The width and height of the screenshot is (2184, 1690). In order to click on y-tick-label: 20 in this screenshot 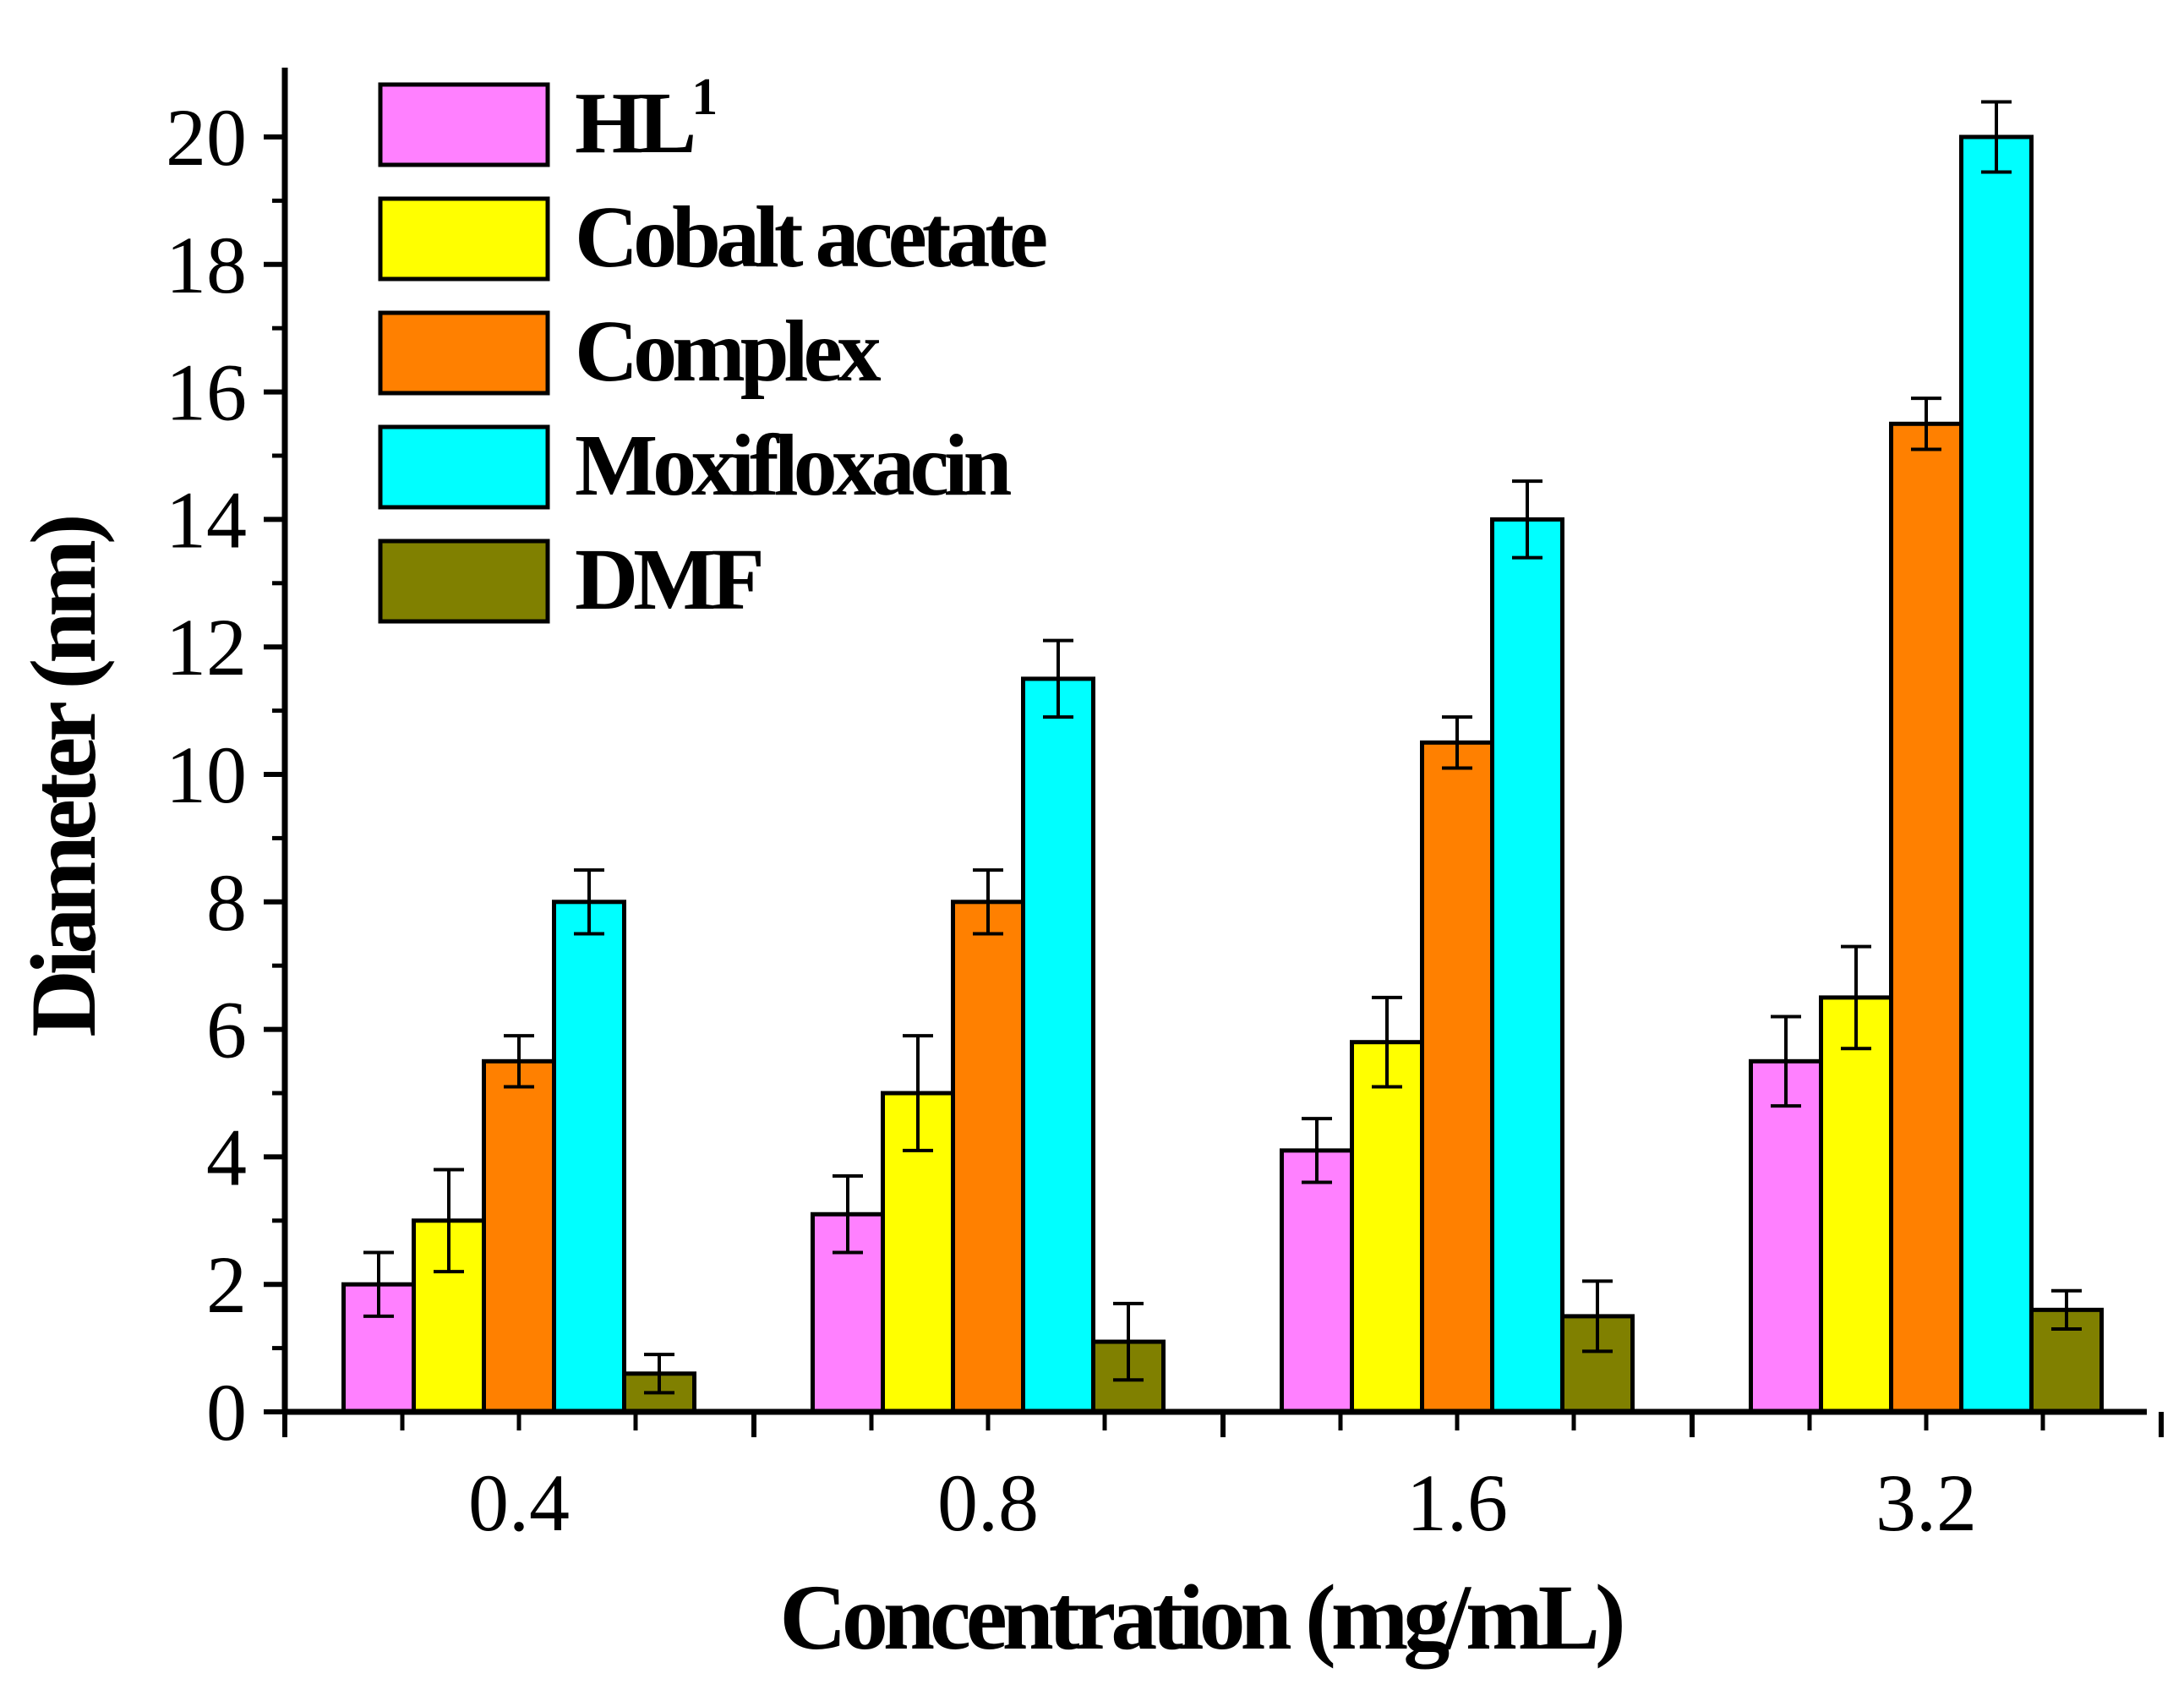, I will do `click(206, 137)`.